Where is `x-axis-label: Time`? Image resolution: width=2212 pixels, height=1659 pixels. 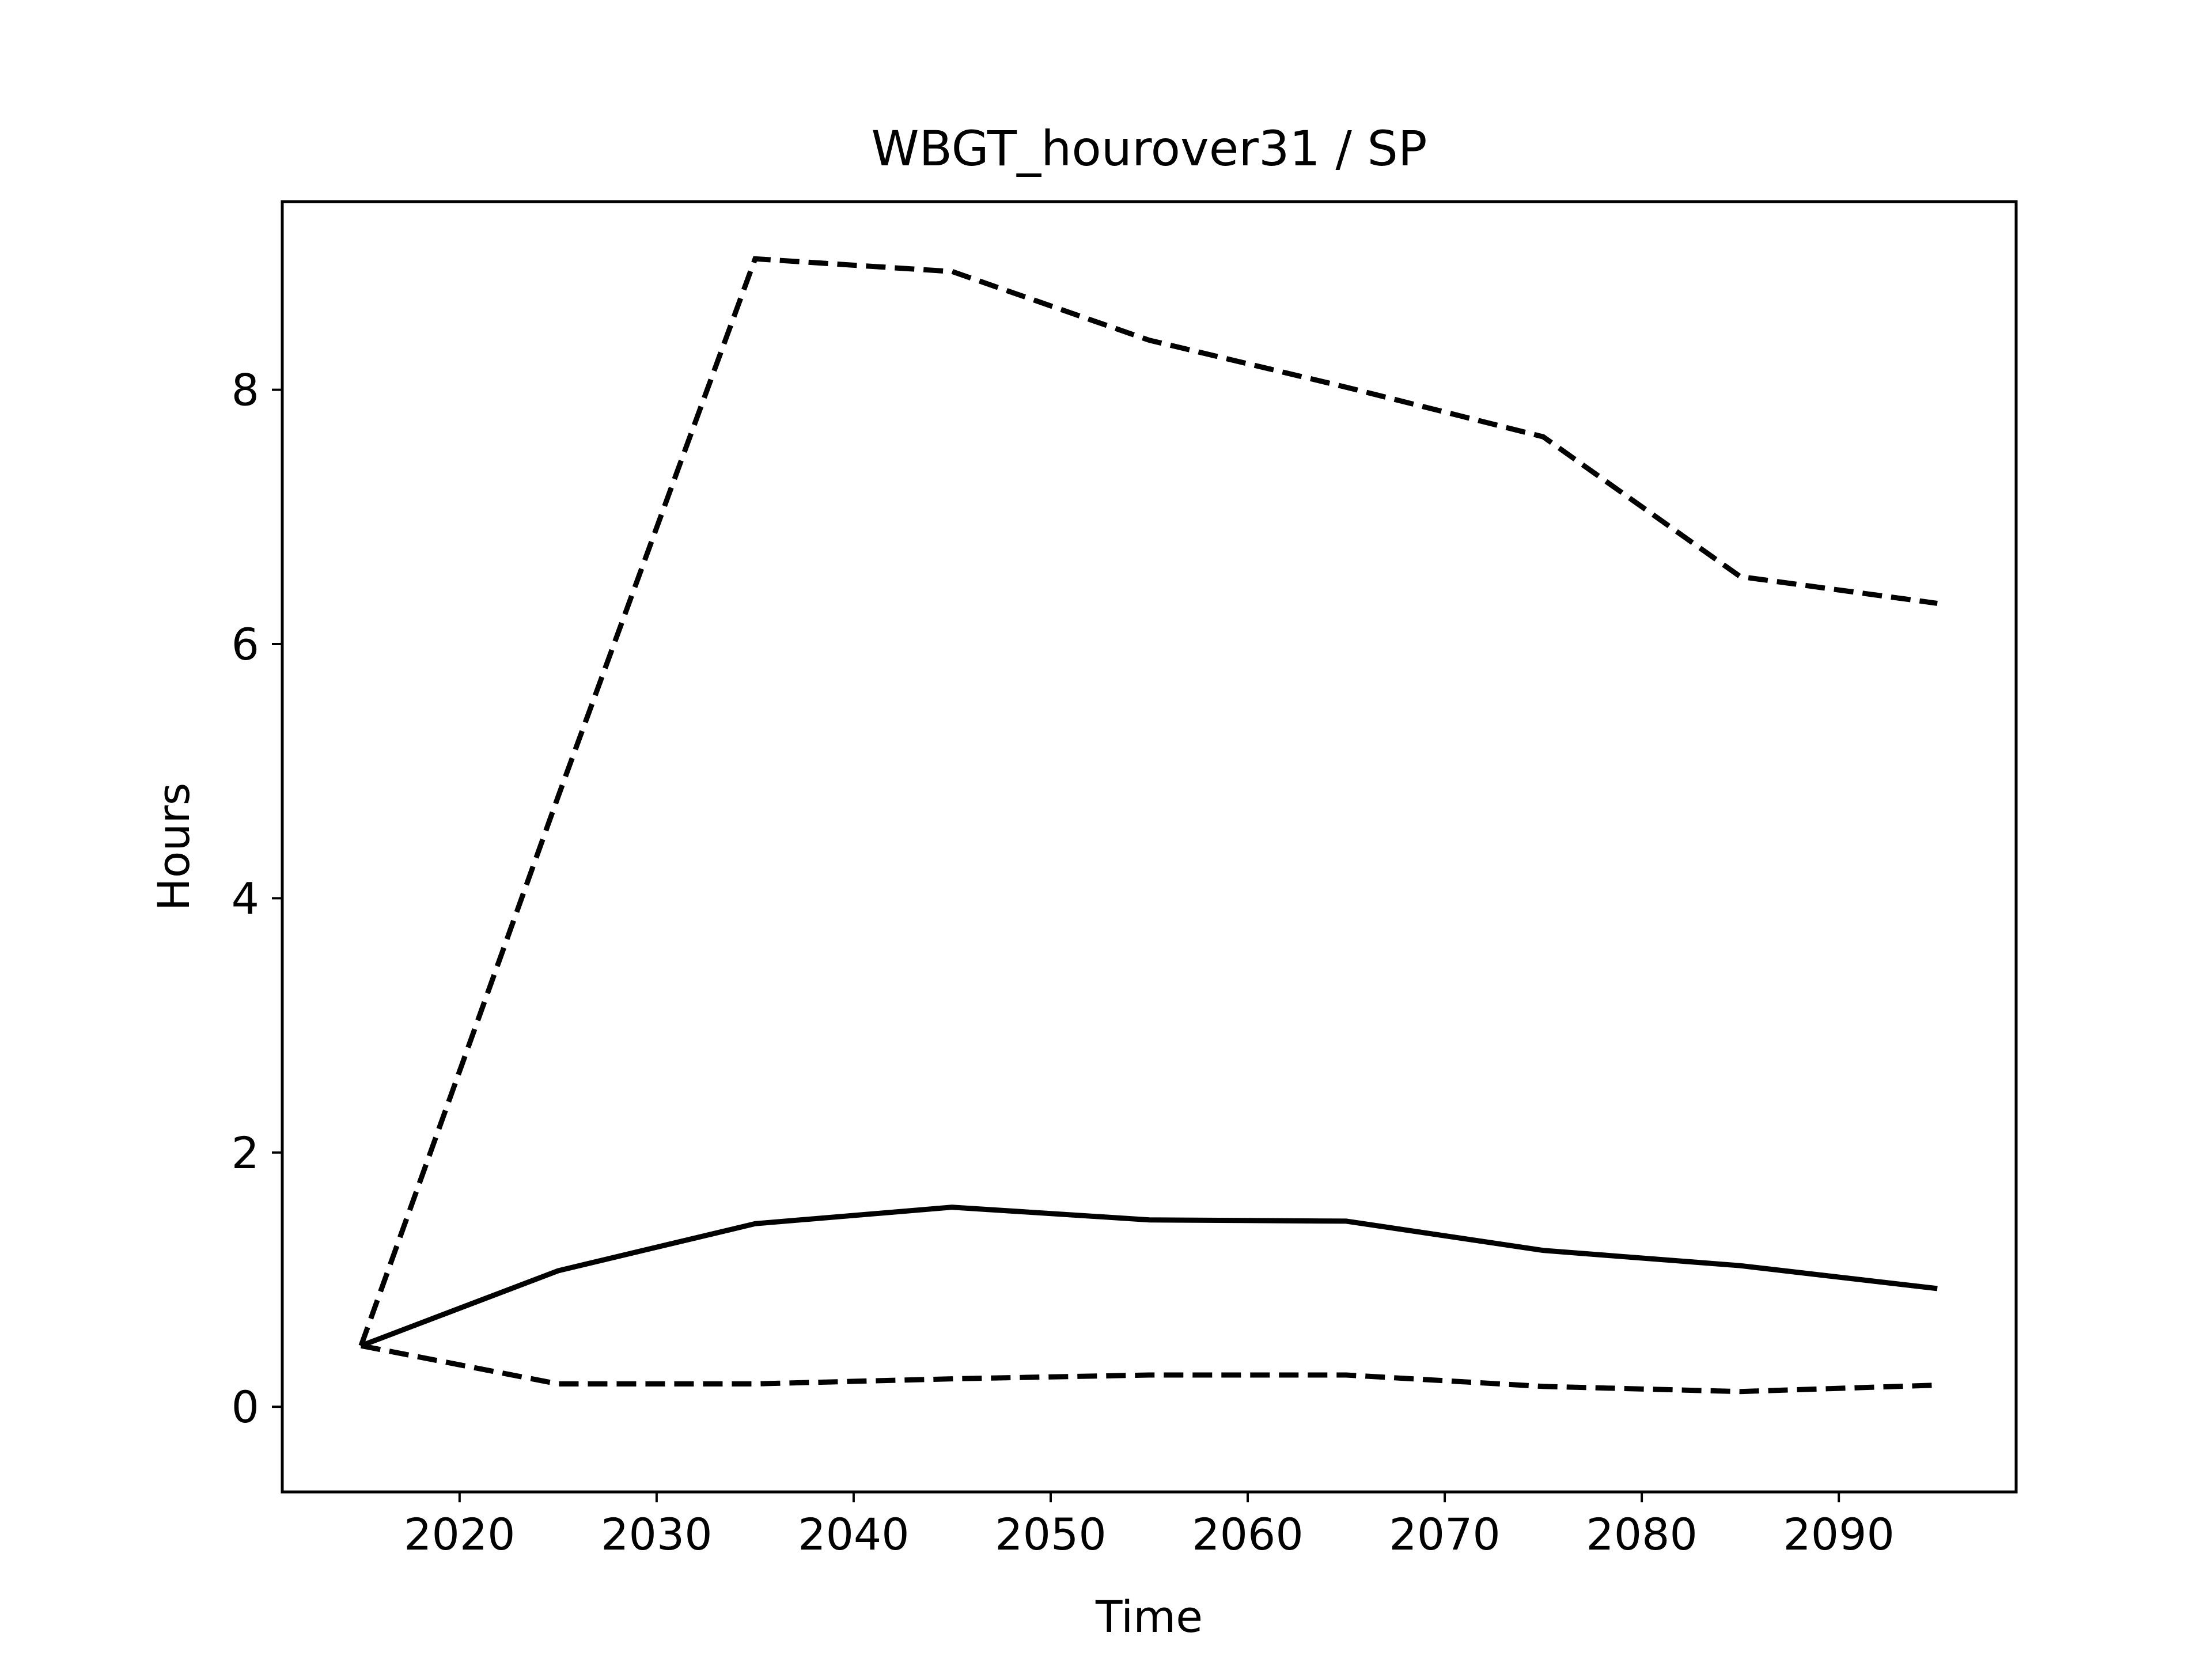 x-axis-label: Time is located at coordinates (1149, 1616).